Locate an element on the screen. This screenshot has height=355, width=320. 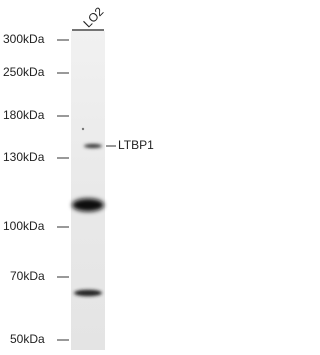
lane is located at coordinates (88, 190).